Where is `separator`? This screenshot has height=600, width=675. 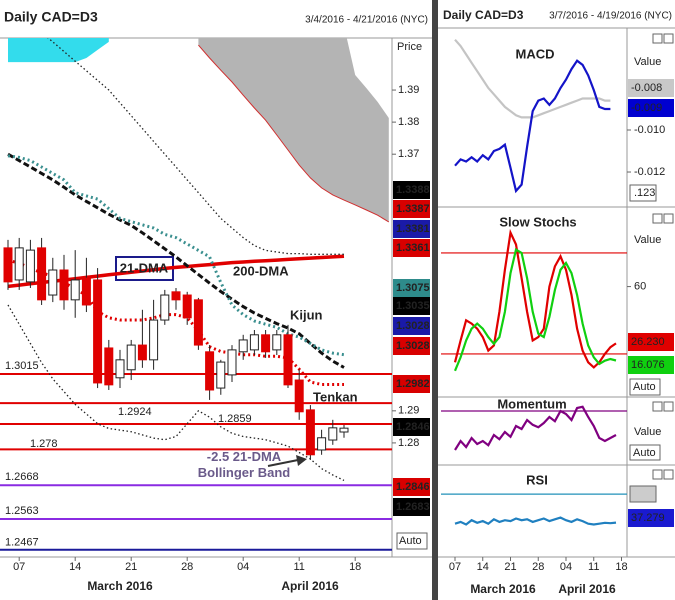
separator is located at coordinates (435, 300).